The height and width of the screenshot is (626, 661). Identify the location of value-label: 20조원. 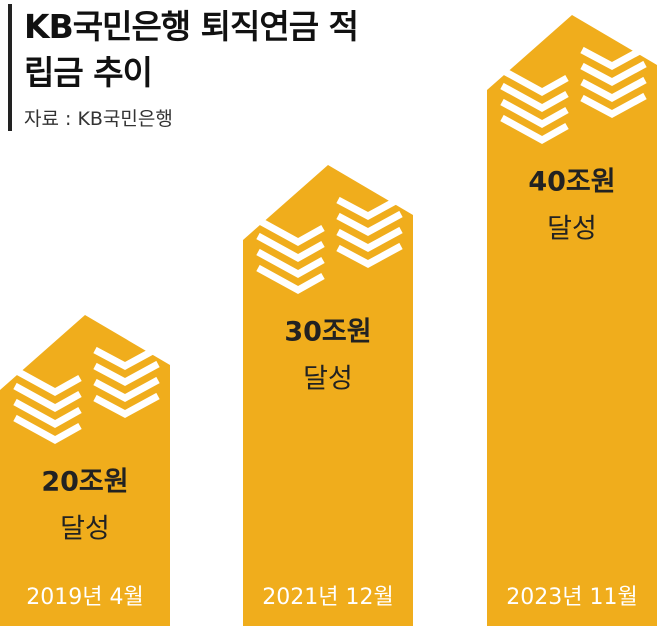
(84, 482).